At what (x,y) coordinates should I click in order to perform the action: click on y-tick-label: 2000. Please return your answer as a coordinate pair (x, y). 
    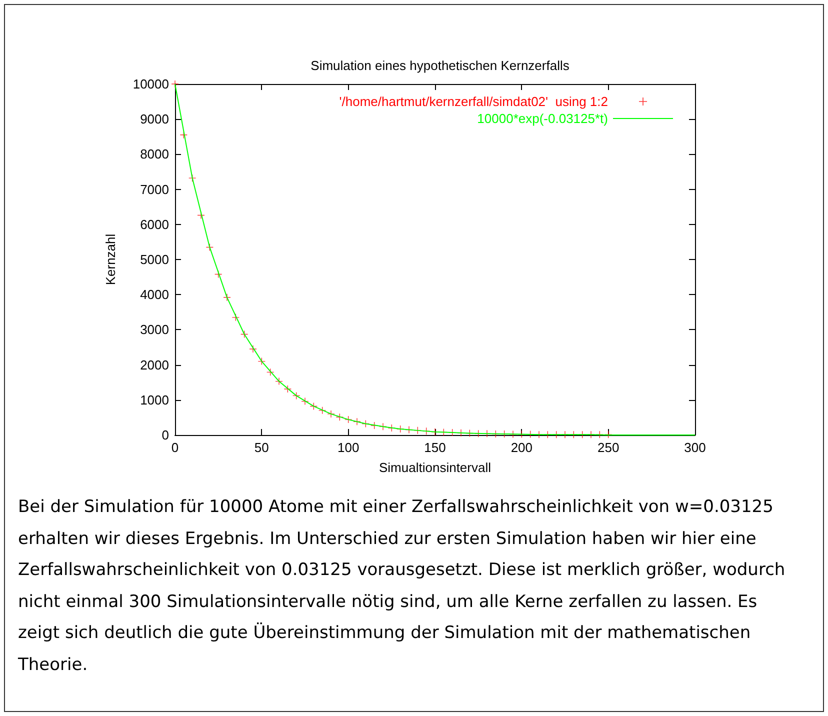
    Looking at the image, I should click on (154, 364).